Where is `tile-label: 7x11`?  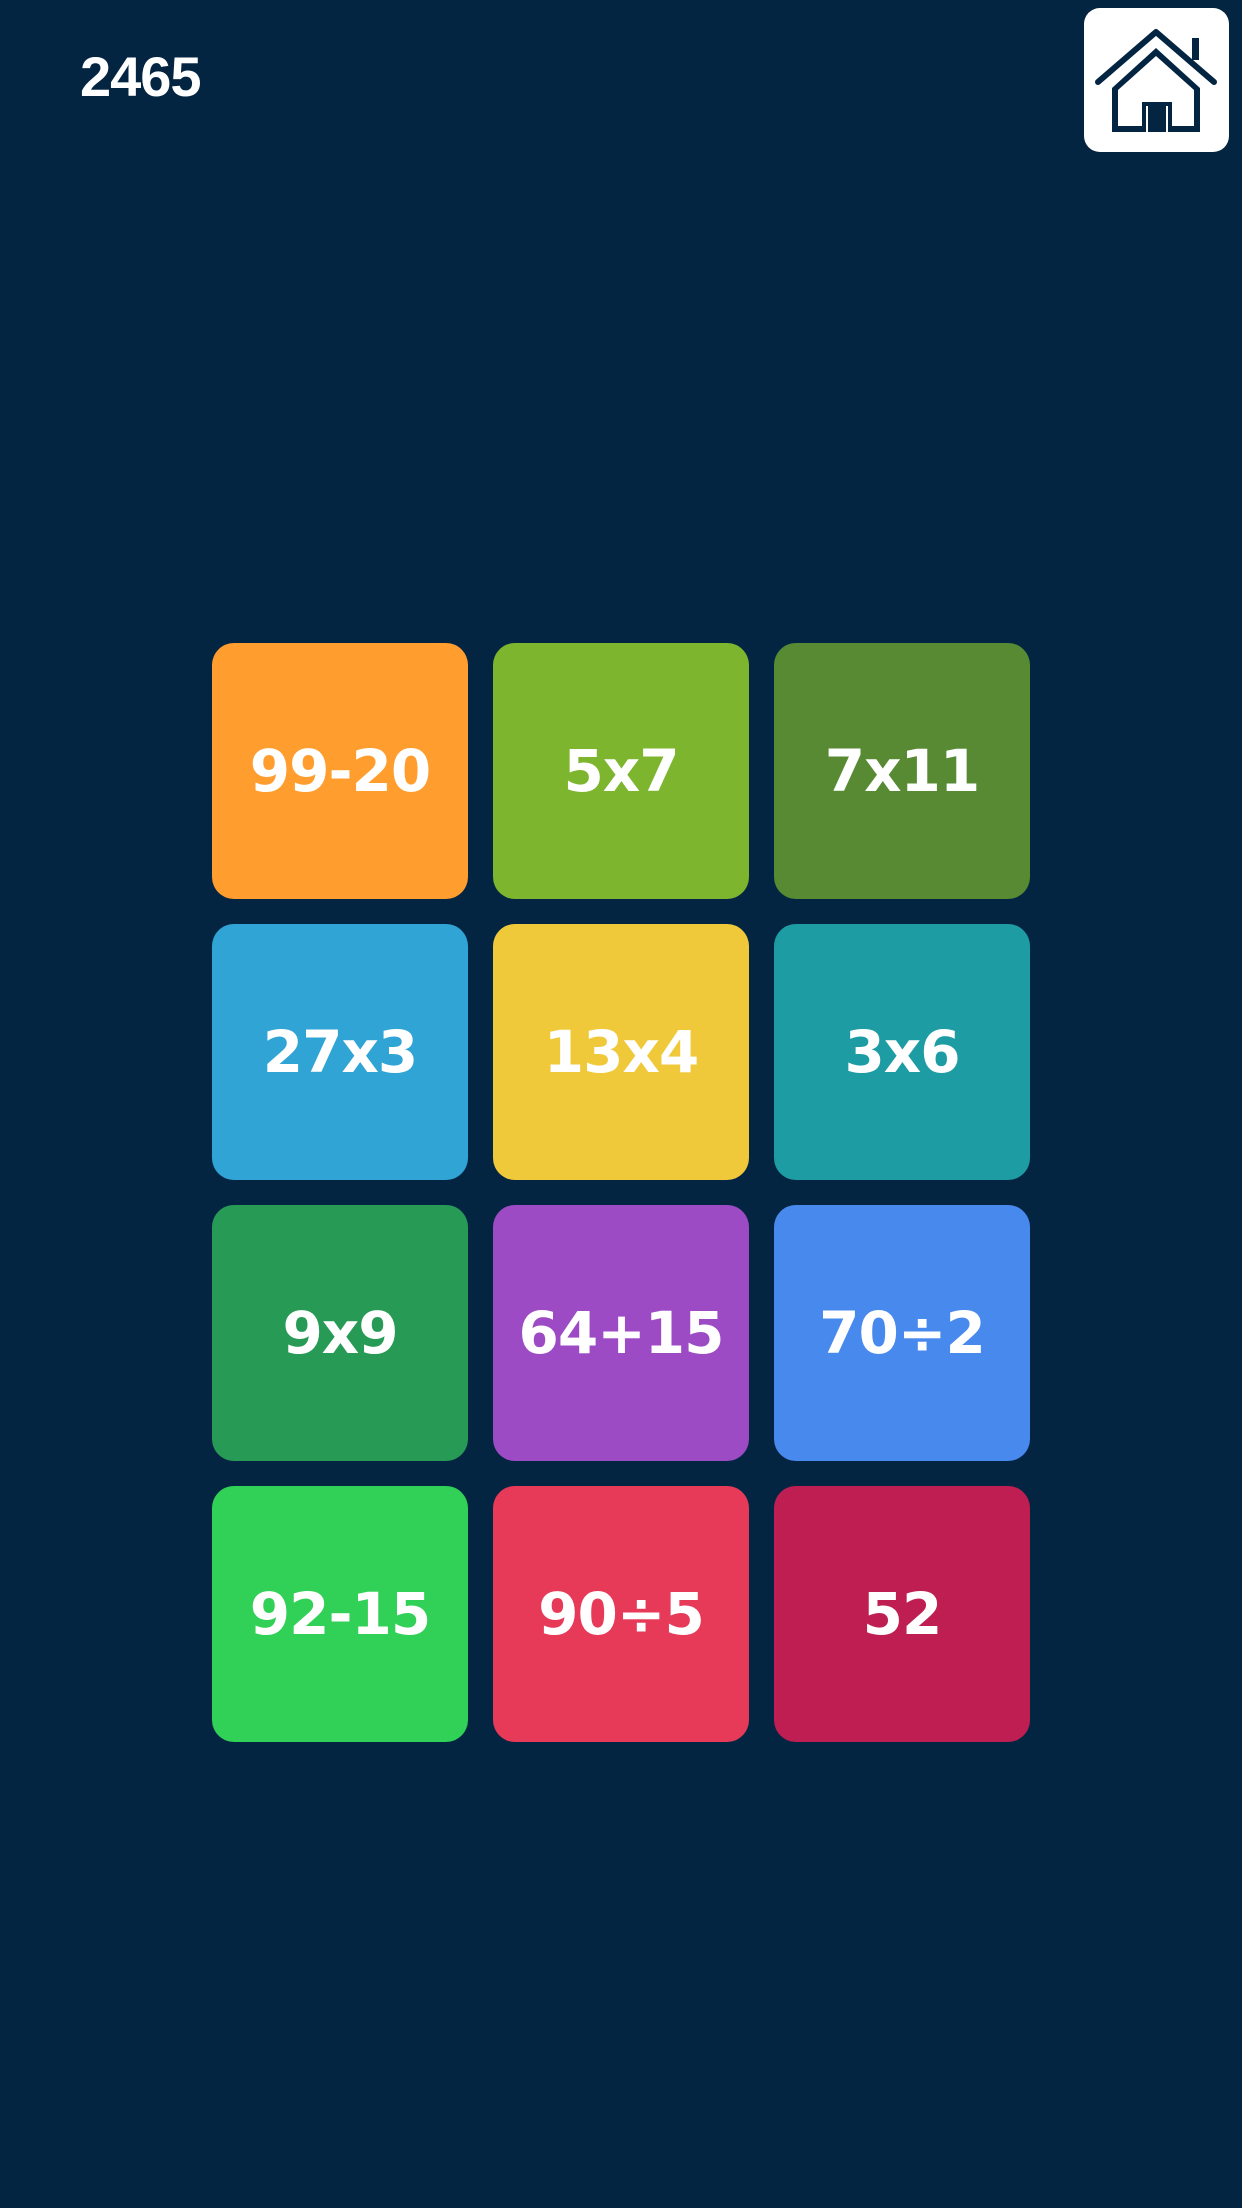 tile-label: 7x11 is located at coordinates (902, 771).